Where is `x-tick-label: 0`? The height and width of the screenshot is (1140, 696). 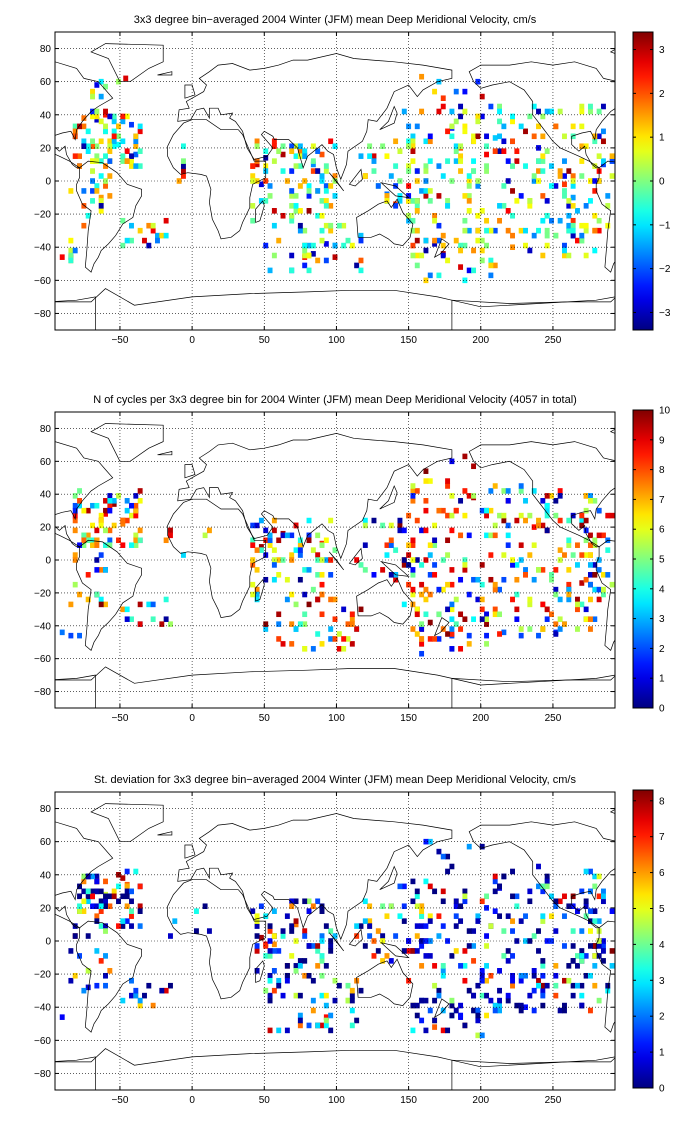 x-tick-label: 0 is located at coordinates (192, 340).